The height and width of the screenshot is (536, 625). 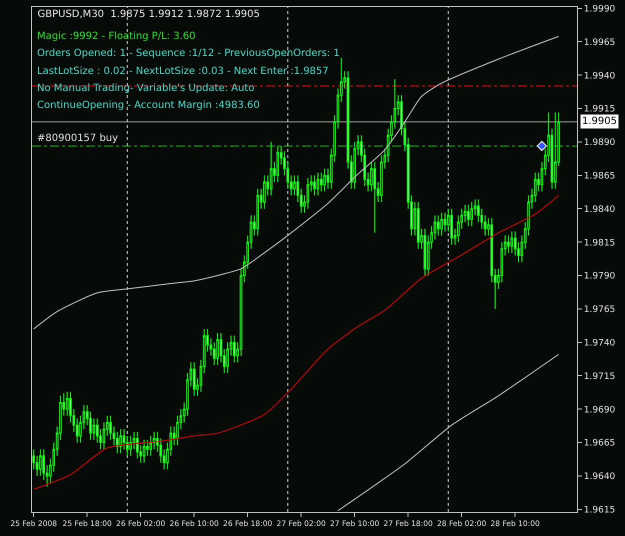 I want to click on annotation: LastLotSize : 0.02 - NextLotSize :0.03 - Next Enter :1.9857, so click(x=183, y=71).